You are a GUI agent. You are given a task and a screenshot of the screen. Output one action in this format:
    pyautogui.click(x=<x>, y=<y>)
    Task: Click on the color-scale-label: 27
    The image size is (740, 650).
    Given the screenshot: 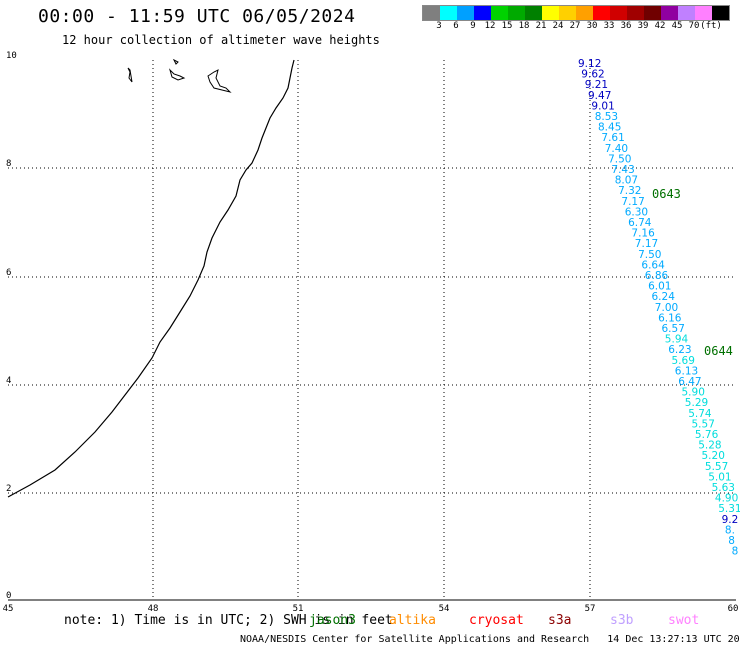 What is the action you would take?
    pyautogui.click(x=575, y=26)
    